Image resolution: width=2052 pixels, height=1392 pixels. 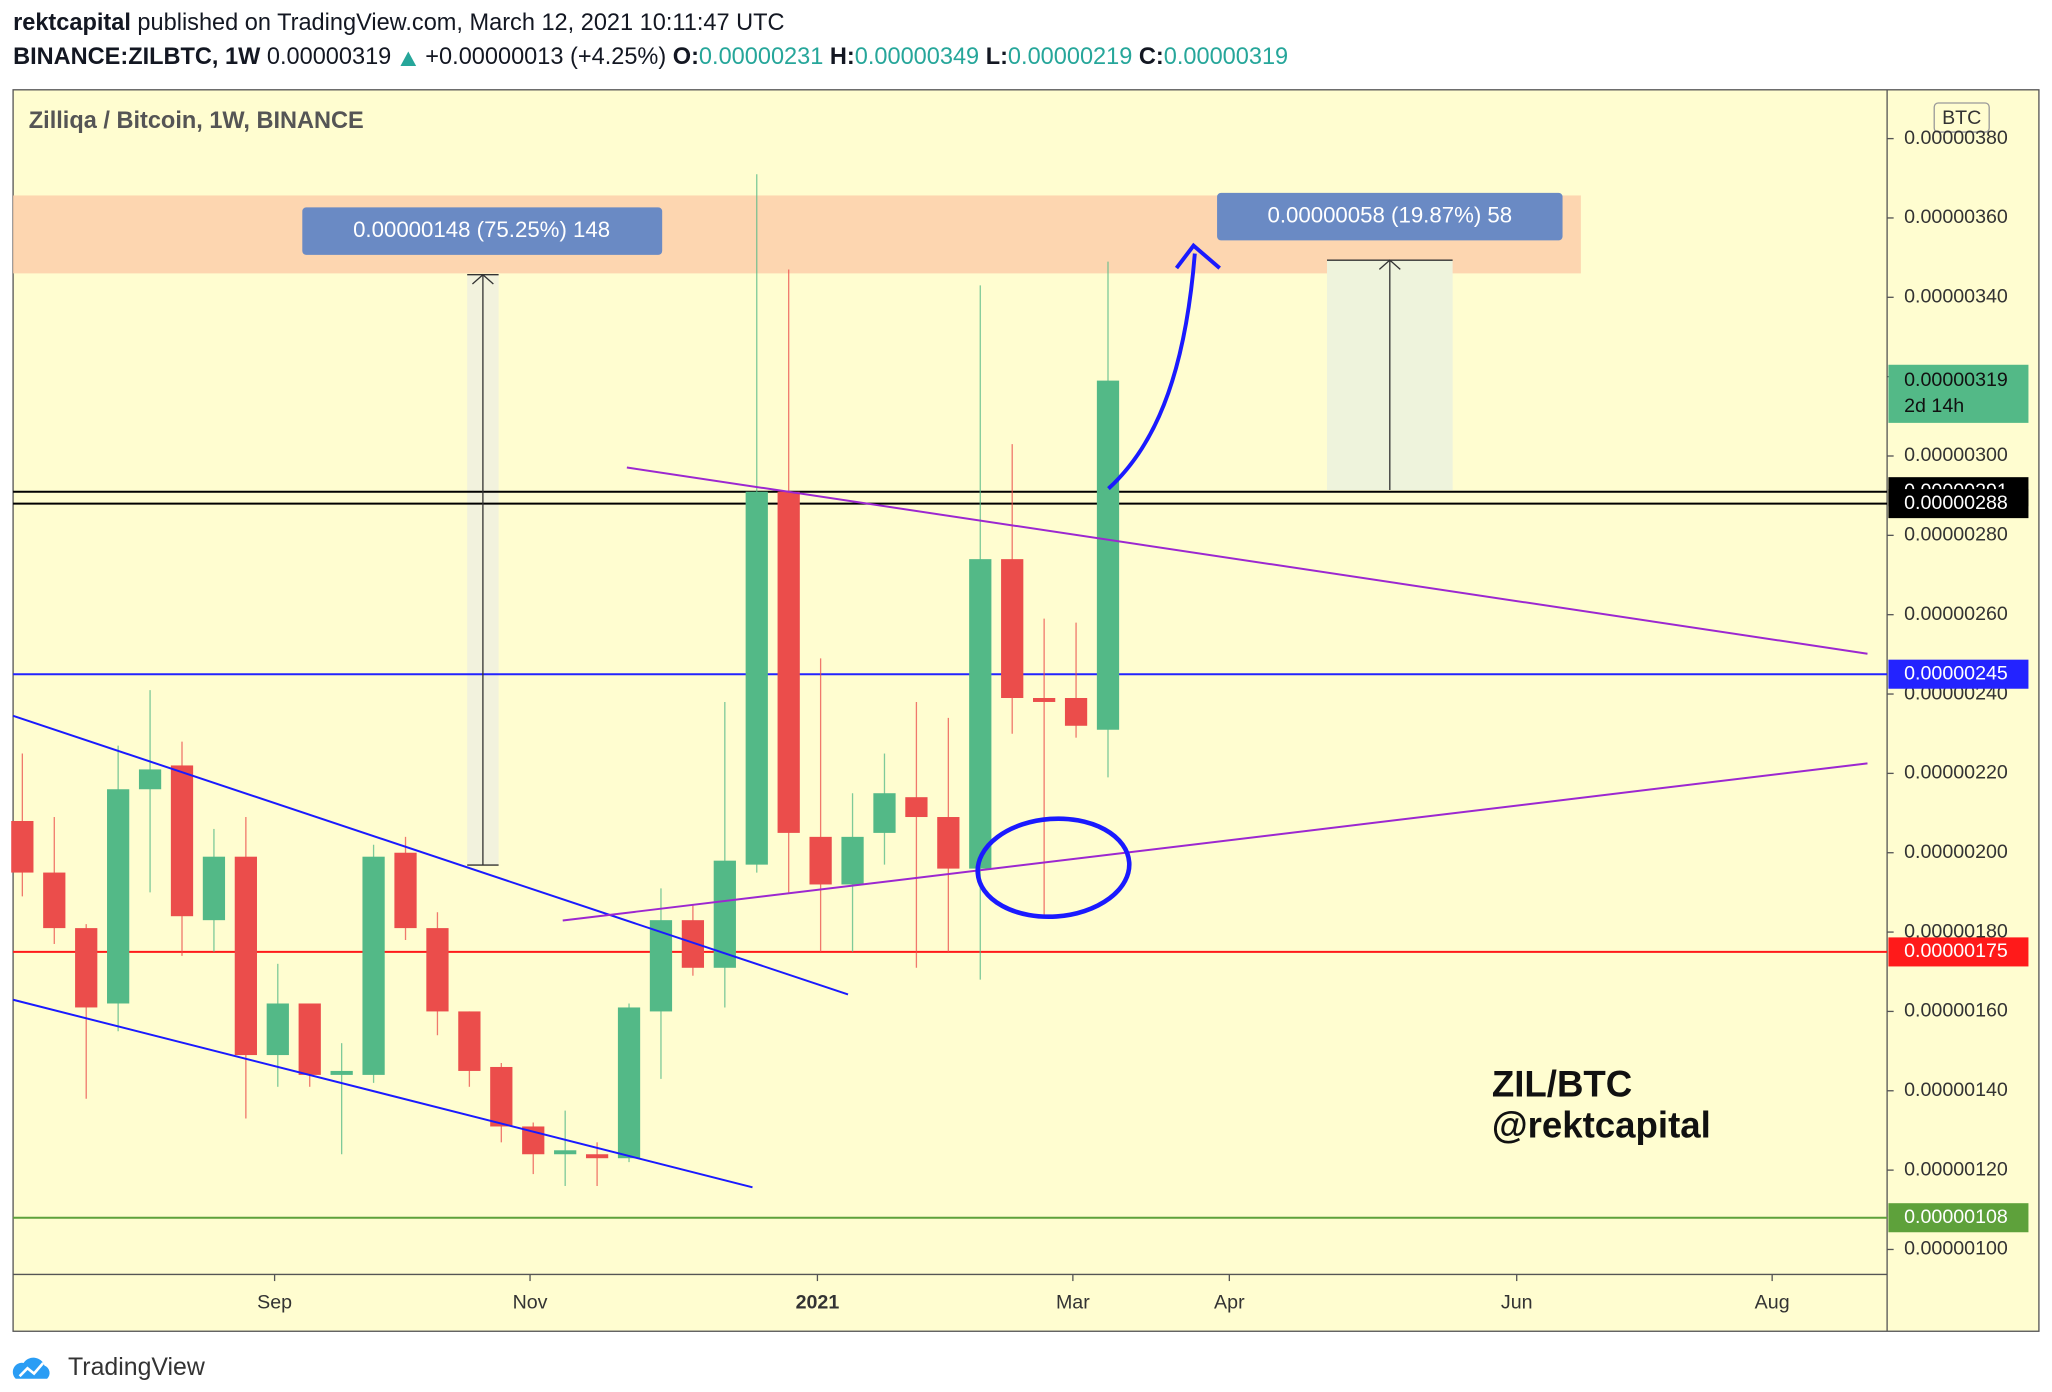 What do you see at coordinates (761, 57) in the screenshot?
I see `open: 0.00000231` at bounding box center [761, 57].